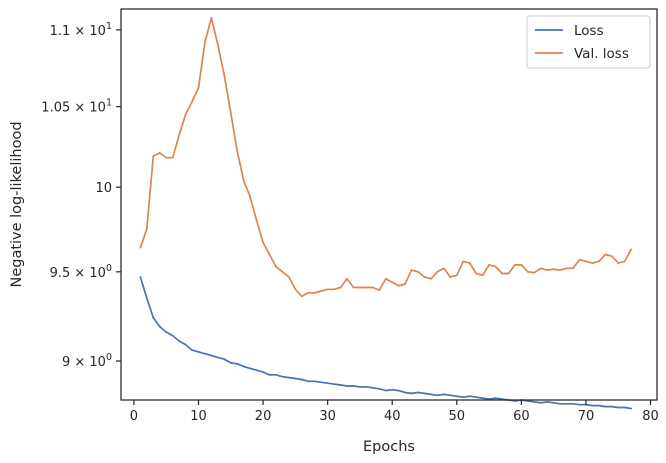 This screenshot has height=463, width=666. Describe the element at coordinates (392, 416) in the screenshot. I see `x-tick-label: 40` at that location.